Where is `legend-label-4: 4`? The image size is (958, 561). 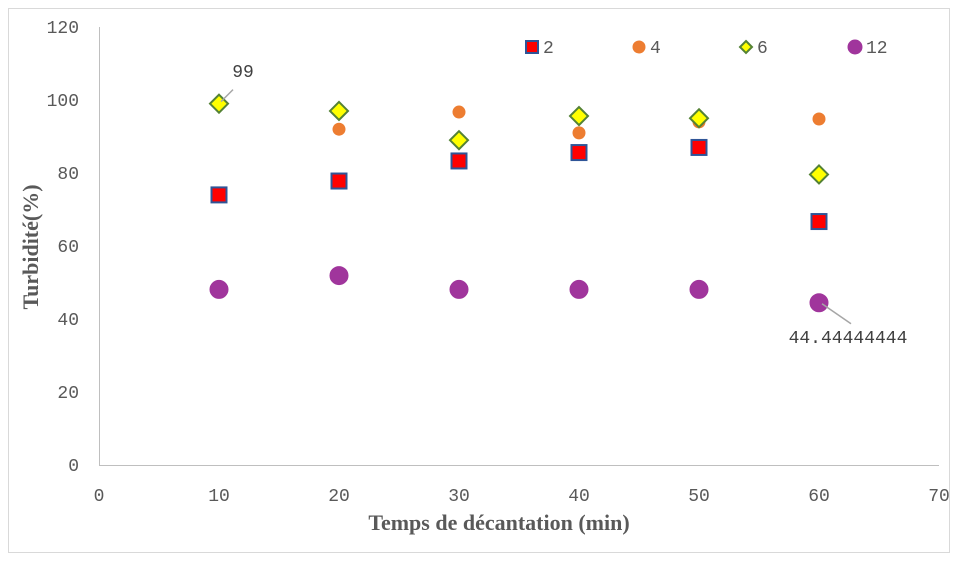 legend-label-4: 4 is located at coordinates (655, 49).